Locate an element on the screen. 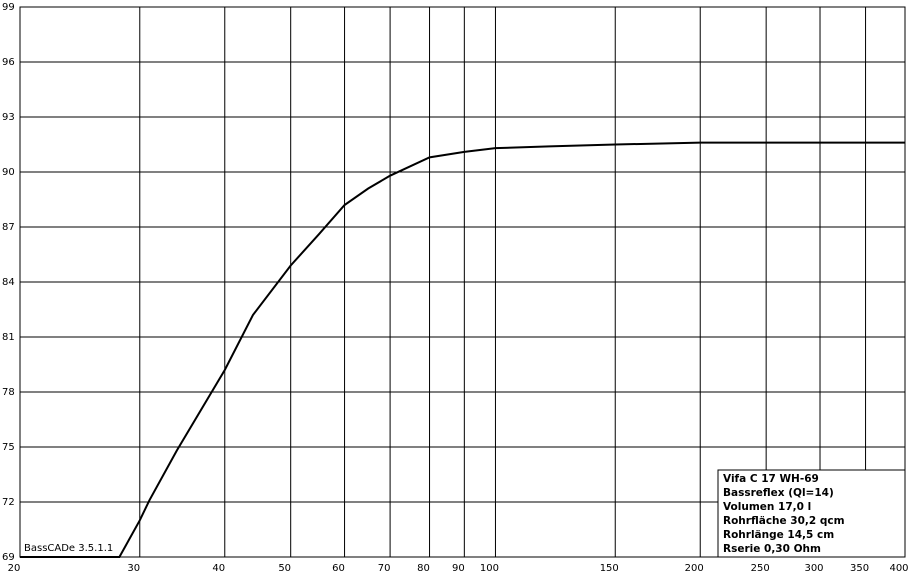 Image resolution: width=913 pixels, height=579 pixels. x-tick-label: 90 is located at coordinates (458, 568).